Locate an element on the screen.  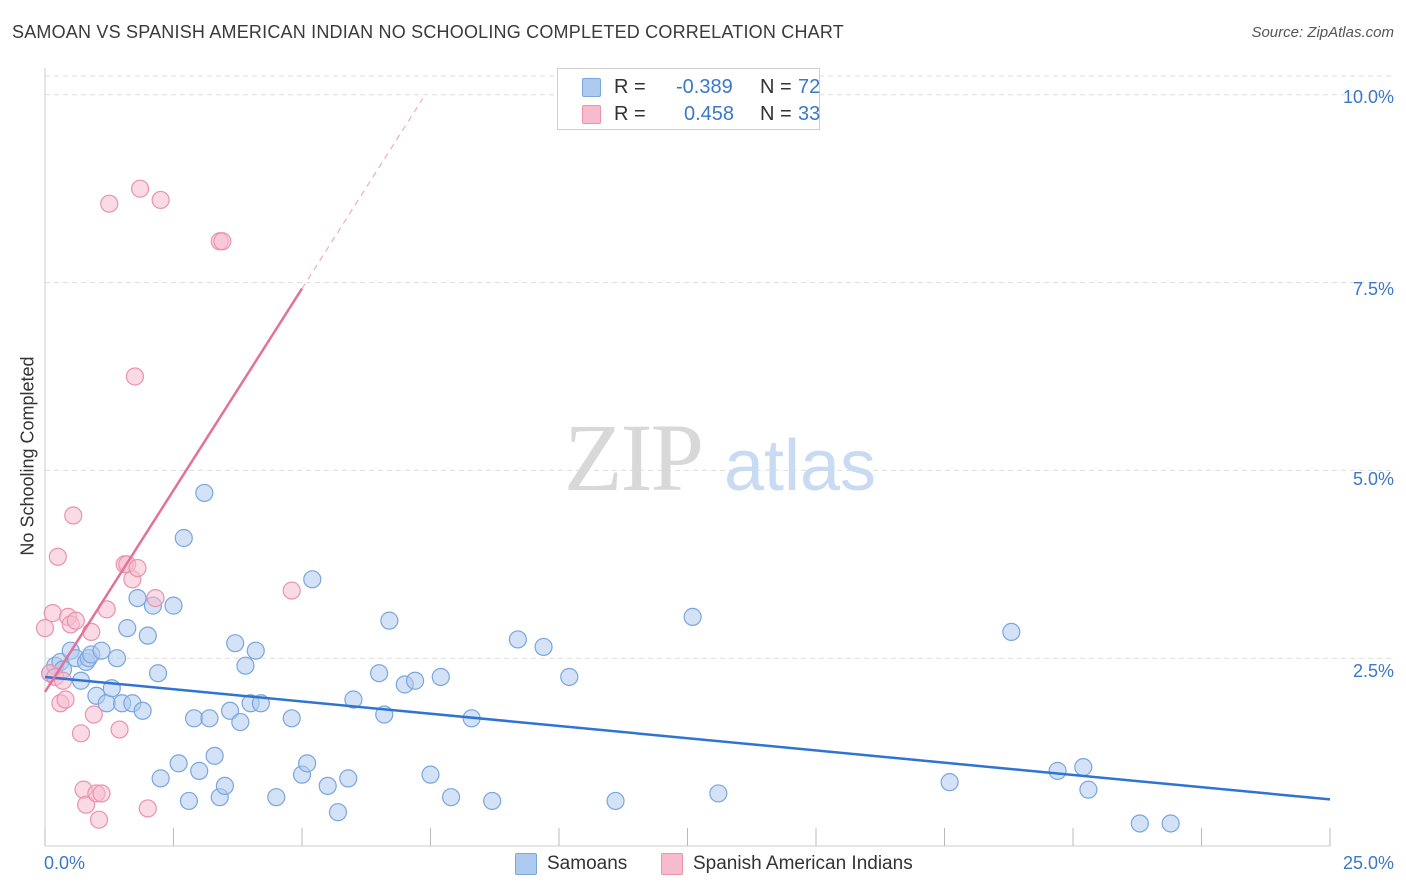
samoans-swatch is located at coordinates (591, 87).